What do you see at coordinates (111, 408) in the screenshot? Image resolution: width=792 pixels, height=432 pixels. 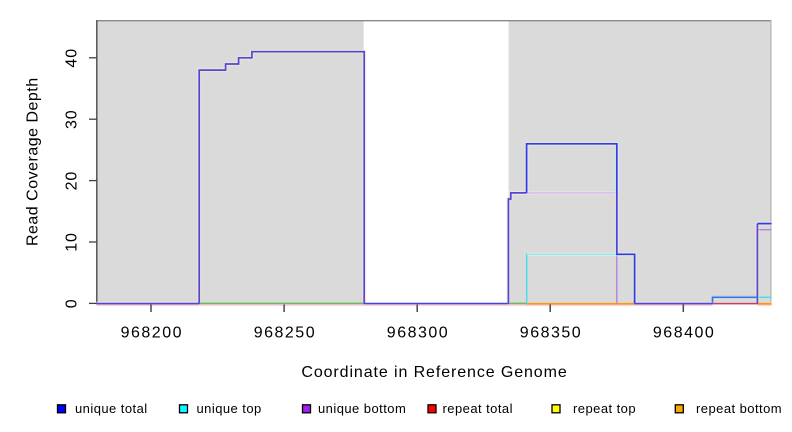 I see `svg-text: unique total` at bounding box center [111, 408].